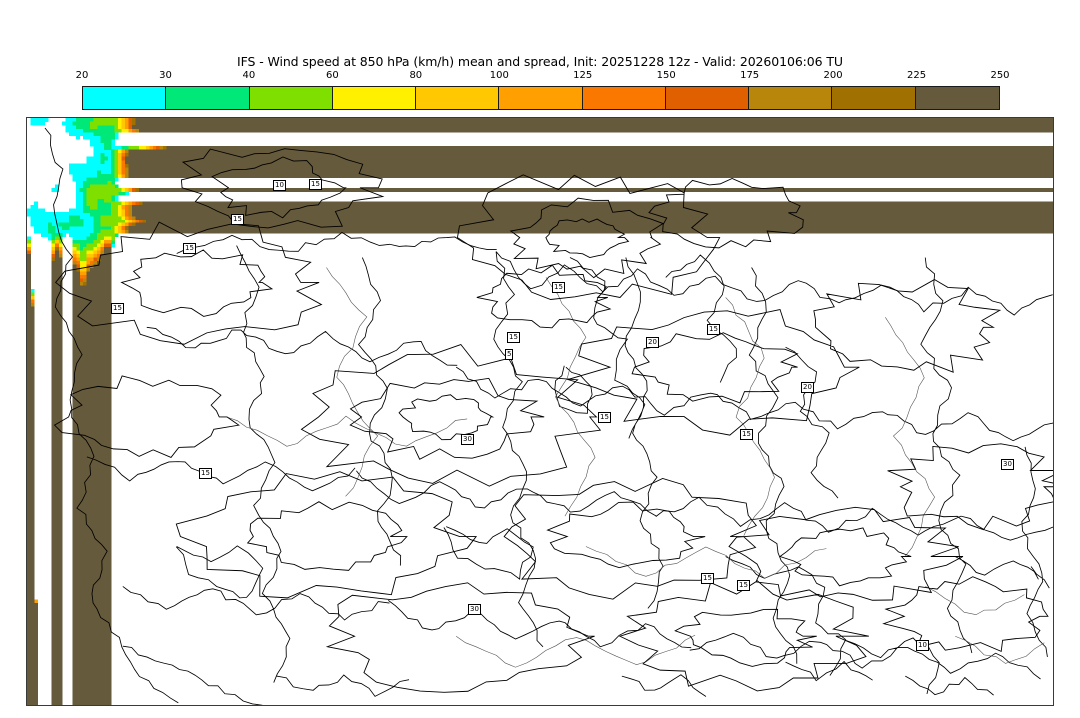 This screenshot has height=718, width=1080. I want to click on colorbar-tick: 250, so click(1000, 75).